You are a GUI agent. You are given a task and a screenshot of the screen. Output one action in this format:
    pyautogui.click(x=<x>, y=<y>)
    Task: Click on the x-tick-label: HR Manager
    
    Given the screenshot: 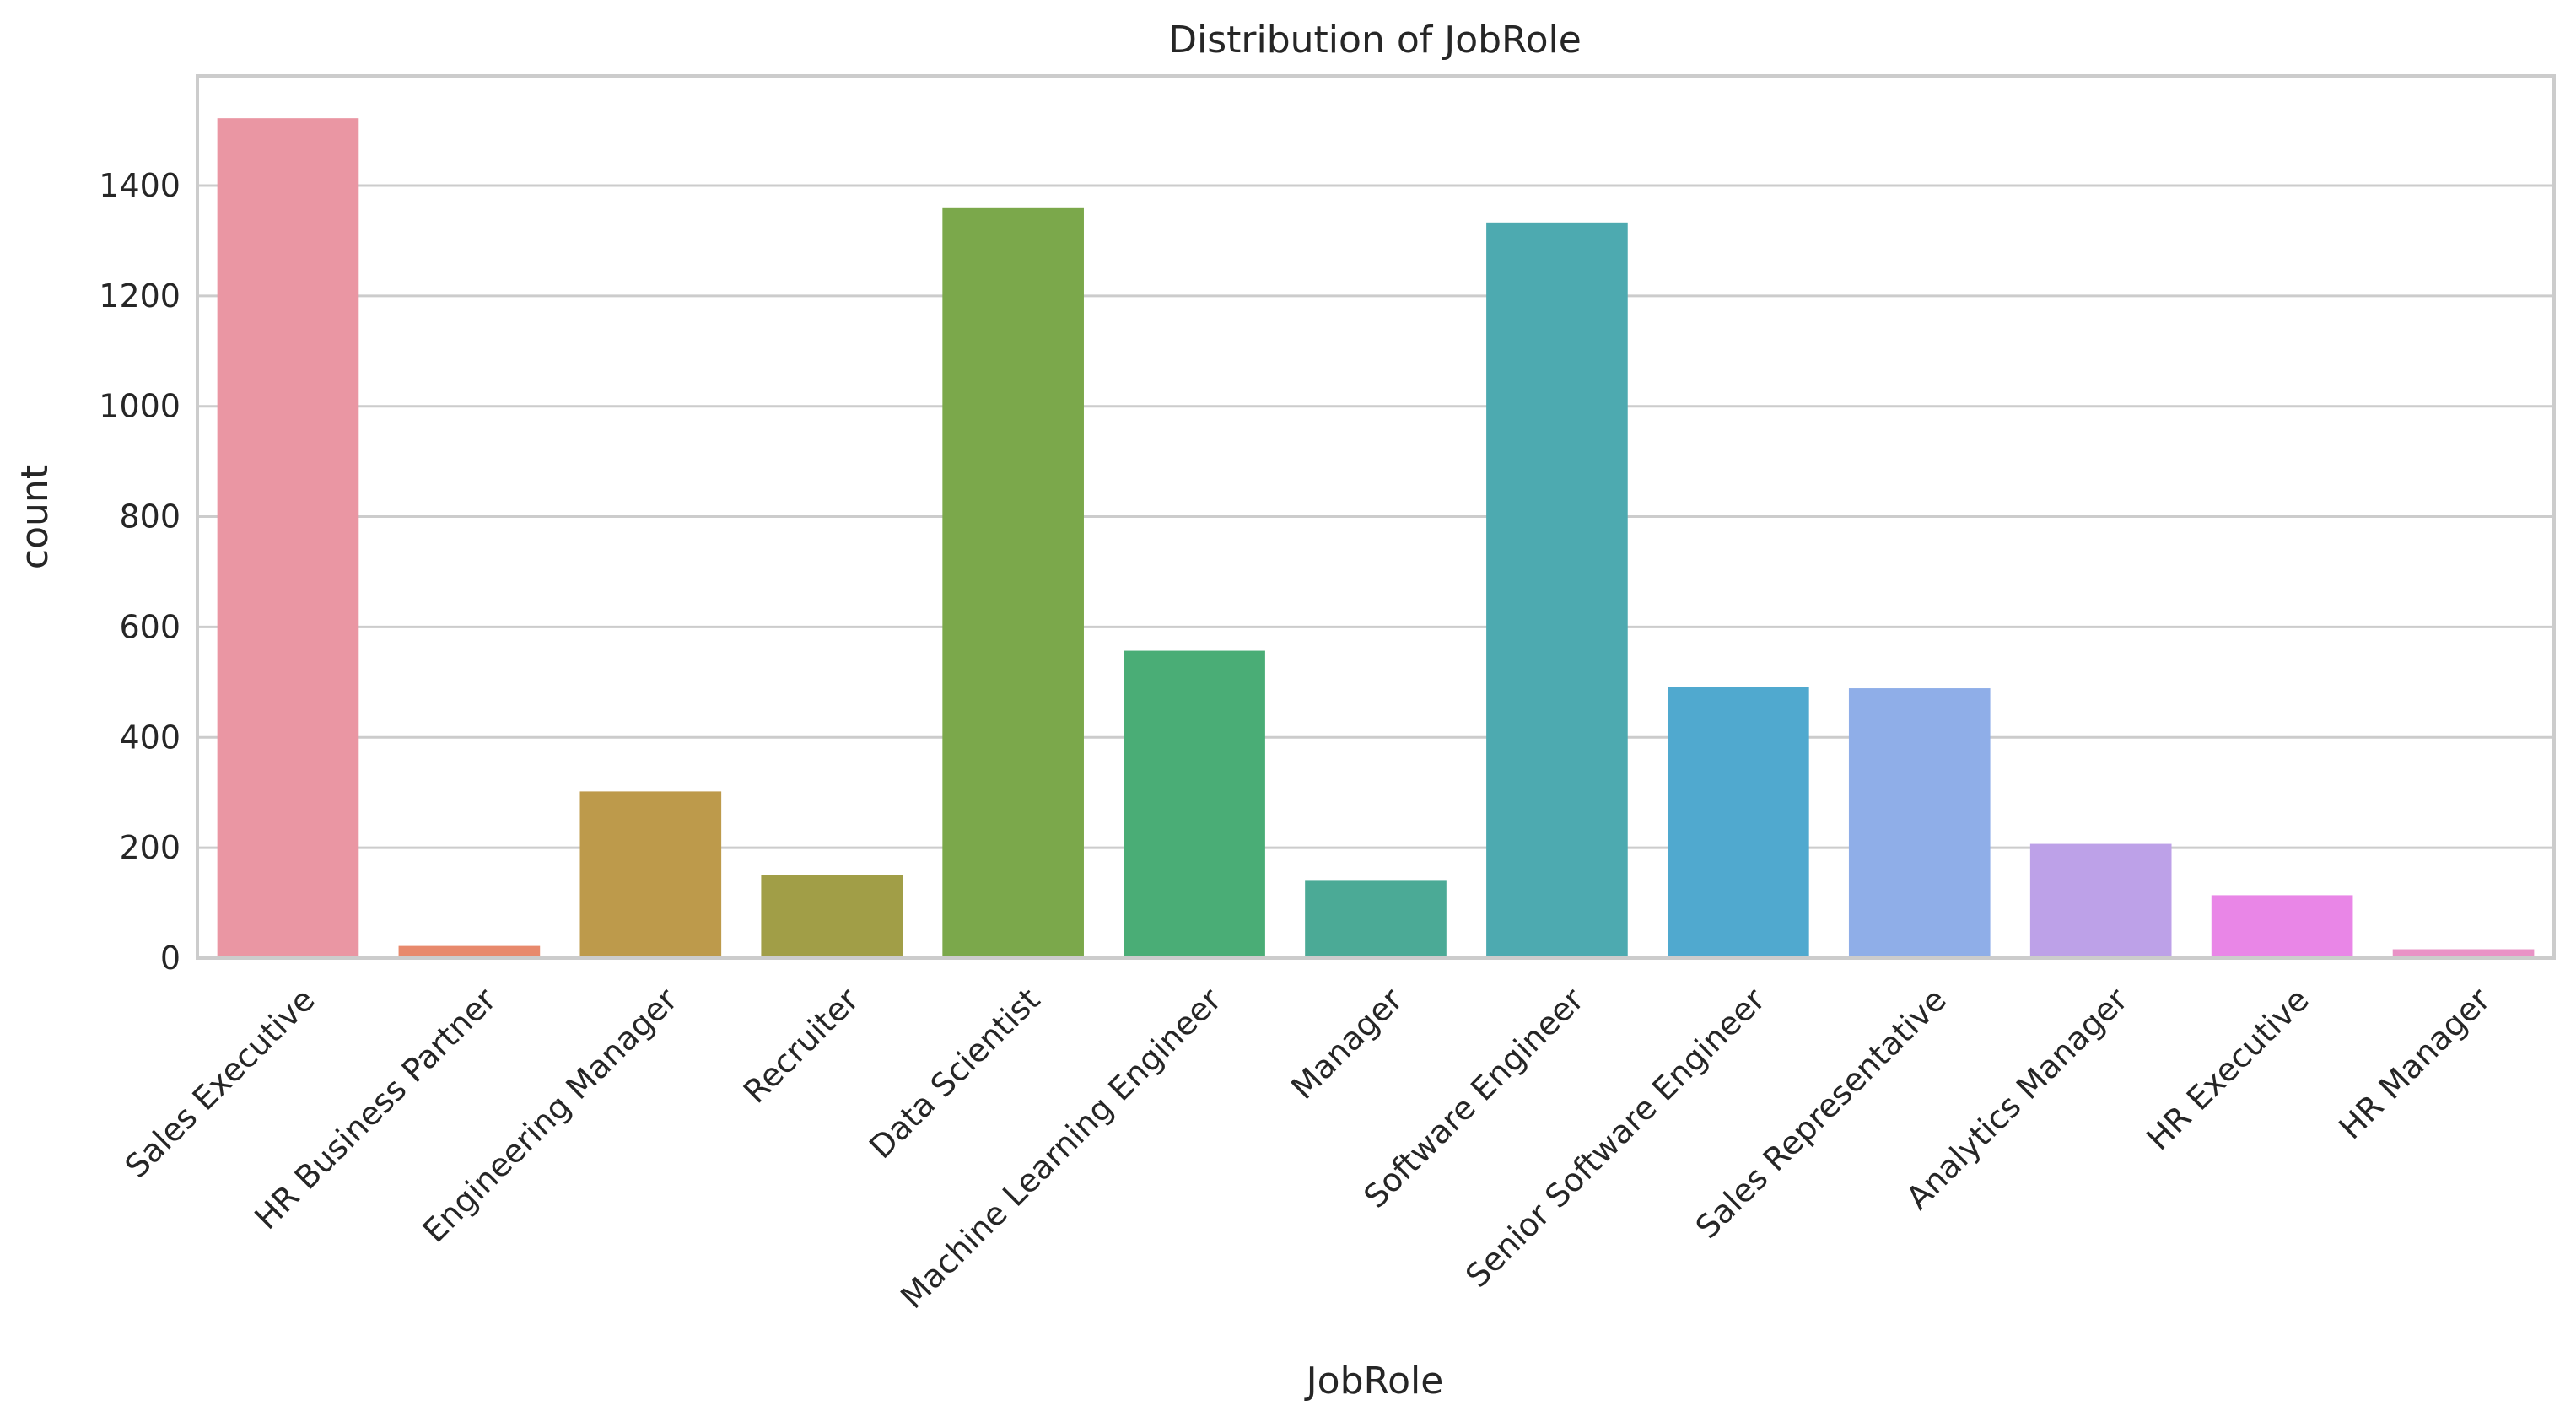 What is the action you would take?
    pyautogui.click(x=2414, y=1064)
    